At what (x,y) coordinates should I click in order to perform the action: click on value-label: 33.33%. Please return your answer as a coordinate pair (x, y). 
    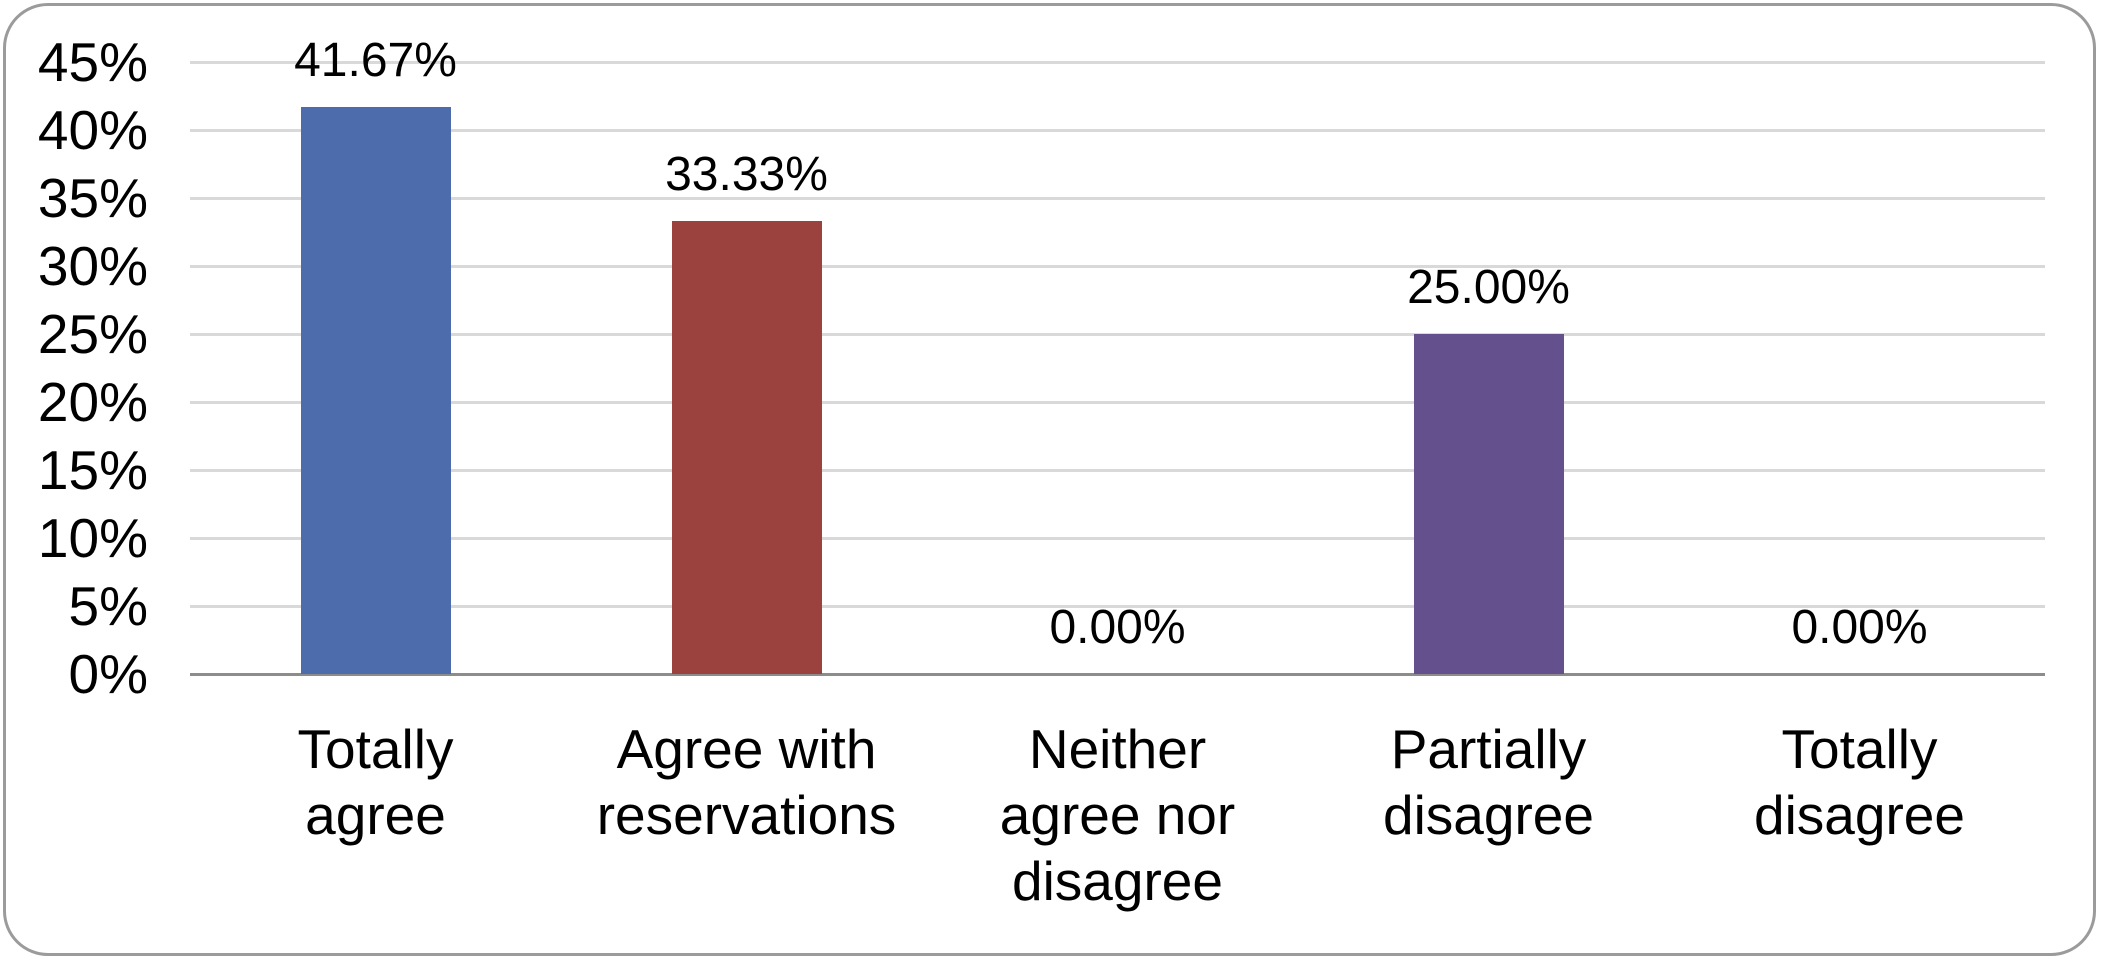
    Looking at the image, I should click on (746, 174).